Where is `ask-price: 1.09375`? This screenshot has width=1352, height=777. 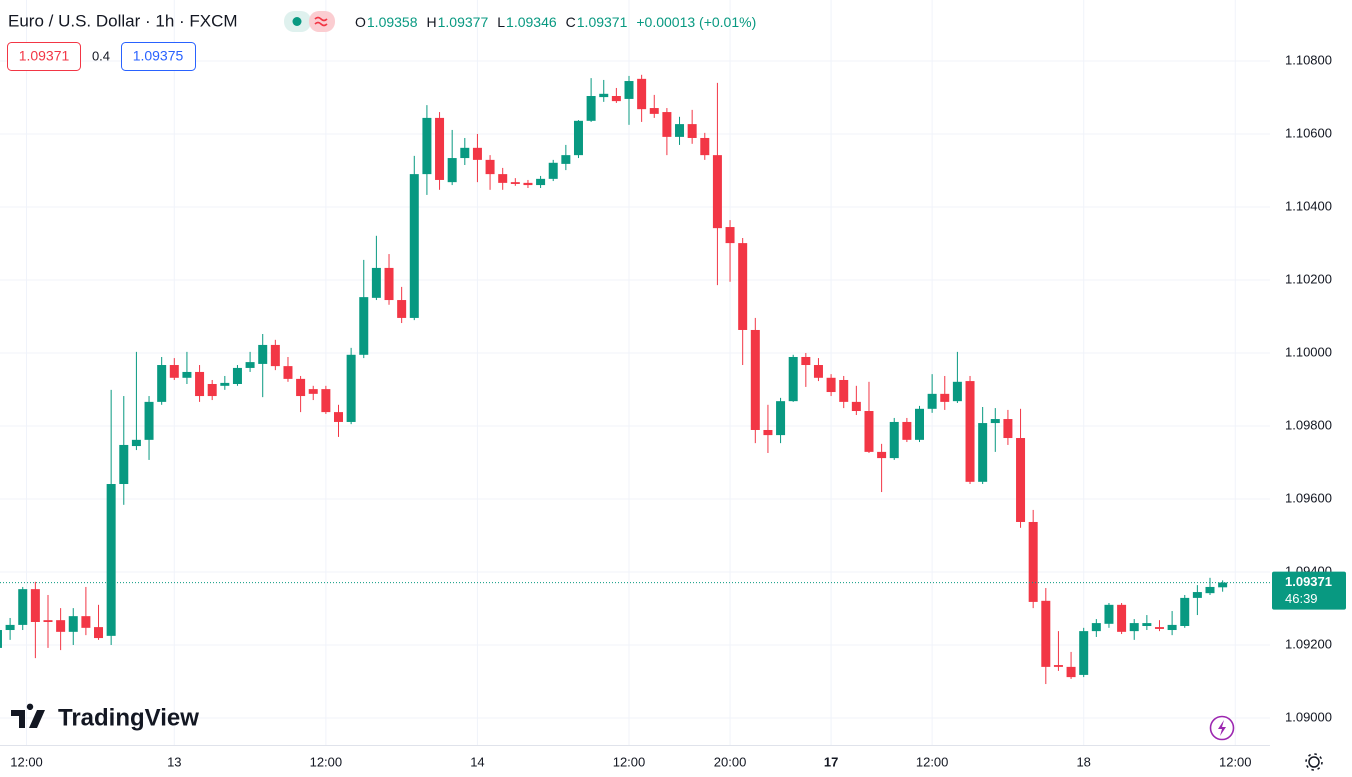 ask-price: 1.09375 is located at coordinates (158, 56).